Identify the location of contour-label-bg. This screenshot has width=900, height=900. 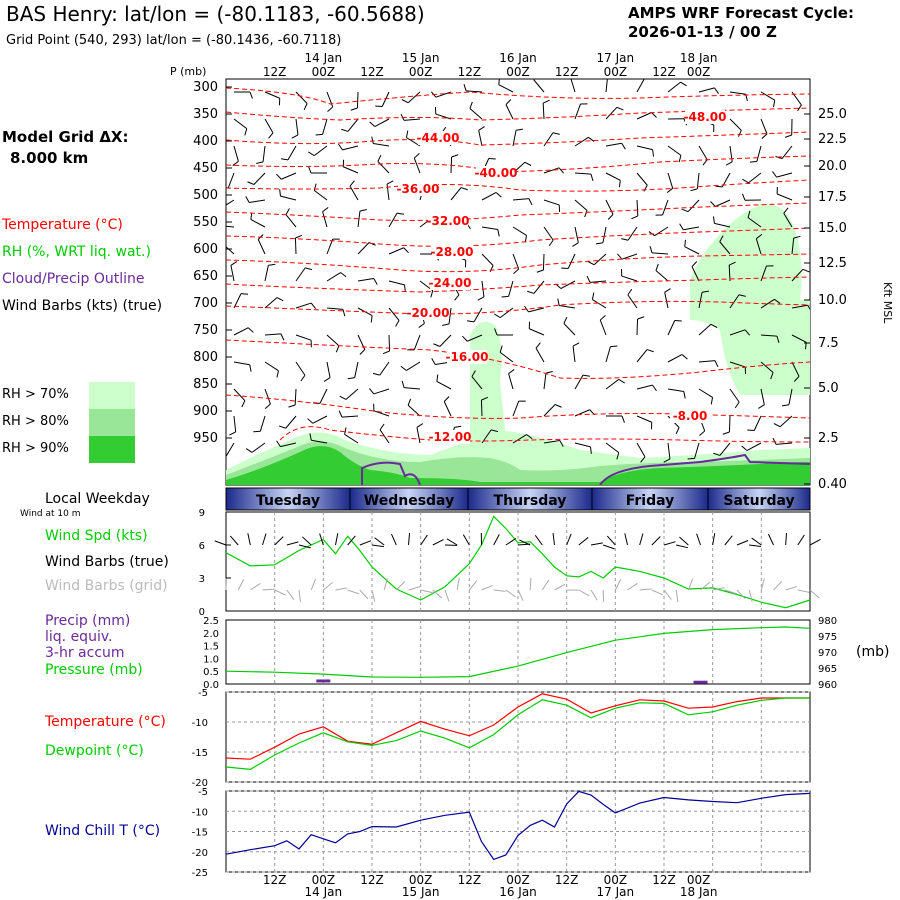
(428, 313).